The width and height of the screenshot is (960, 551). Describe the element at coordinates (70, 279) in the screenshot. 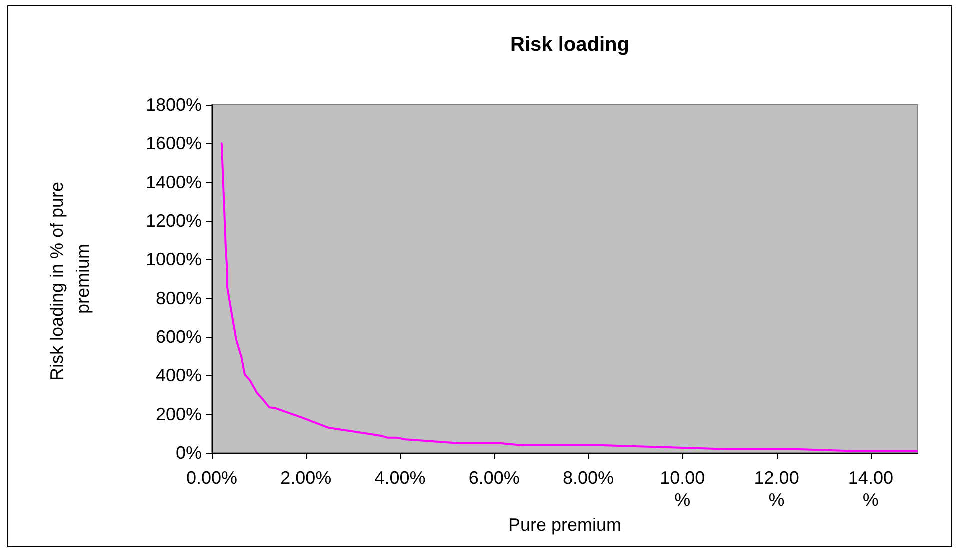

I see `y-axis-title: Risk loading in % of pure premium` at that location.